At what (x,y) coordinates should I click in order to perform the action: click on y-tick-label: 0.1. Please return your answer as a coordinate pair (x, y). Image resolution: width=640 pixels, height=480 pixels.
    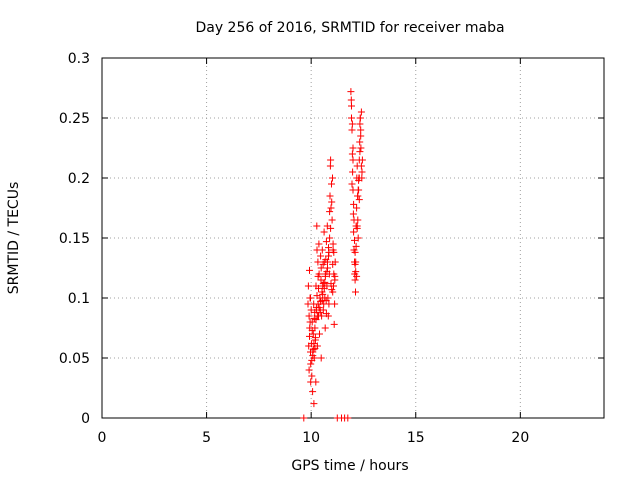
    Looking at the image, I should click on (79, 299).